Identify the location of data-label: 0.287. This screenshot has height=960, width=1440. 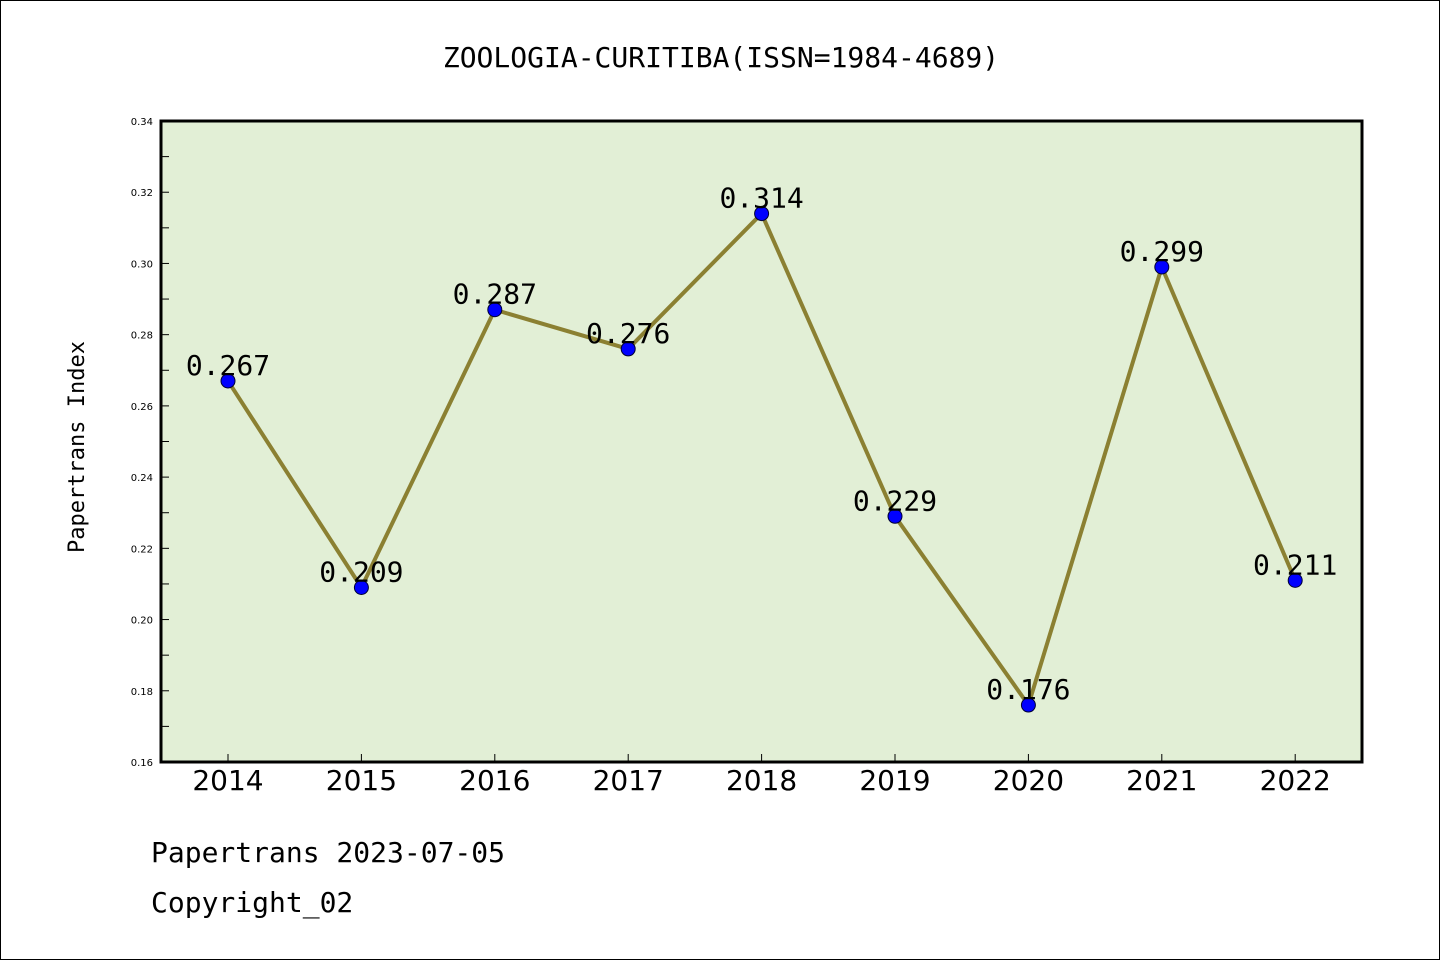
(495, 294).